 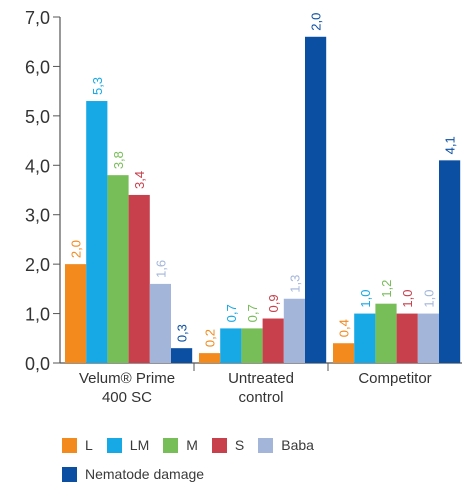 I want to click on y-tick-label: 2,0, so click(x=37, y=265).